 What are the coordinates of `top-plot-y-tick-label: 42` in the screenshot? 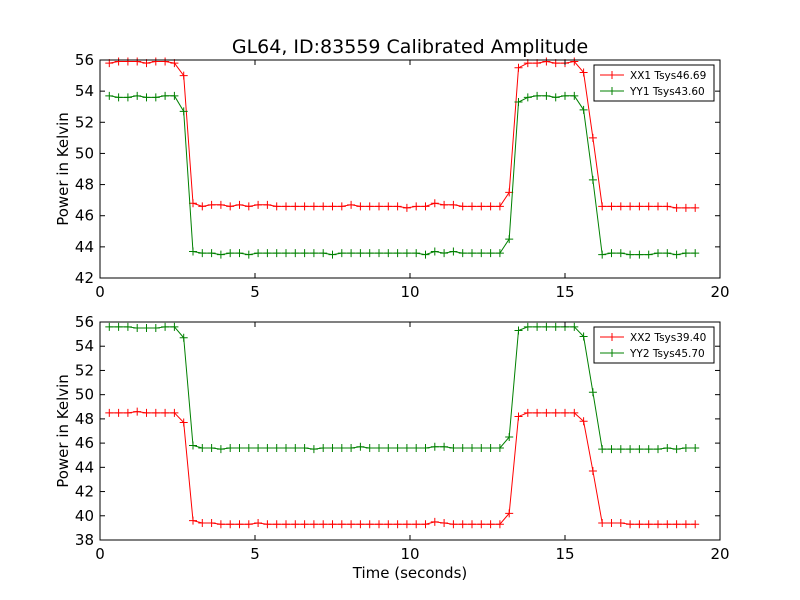 It's located at (84, 278).